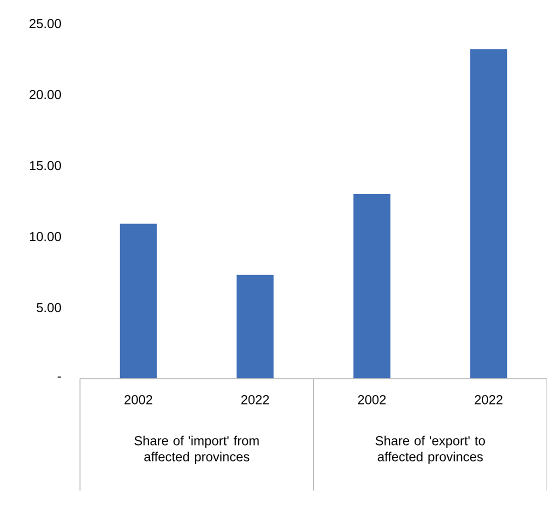 This screenshot has height=506, width=547. I want to click on text: Share of 'import' from affected provinces, so click(196, 450).